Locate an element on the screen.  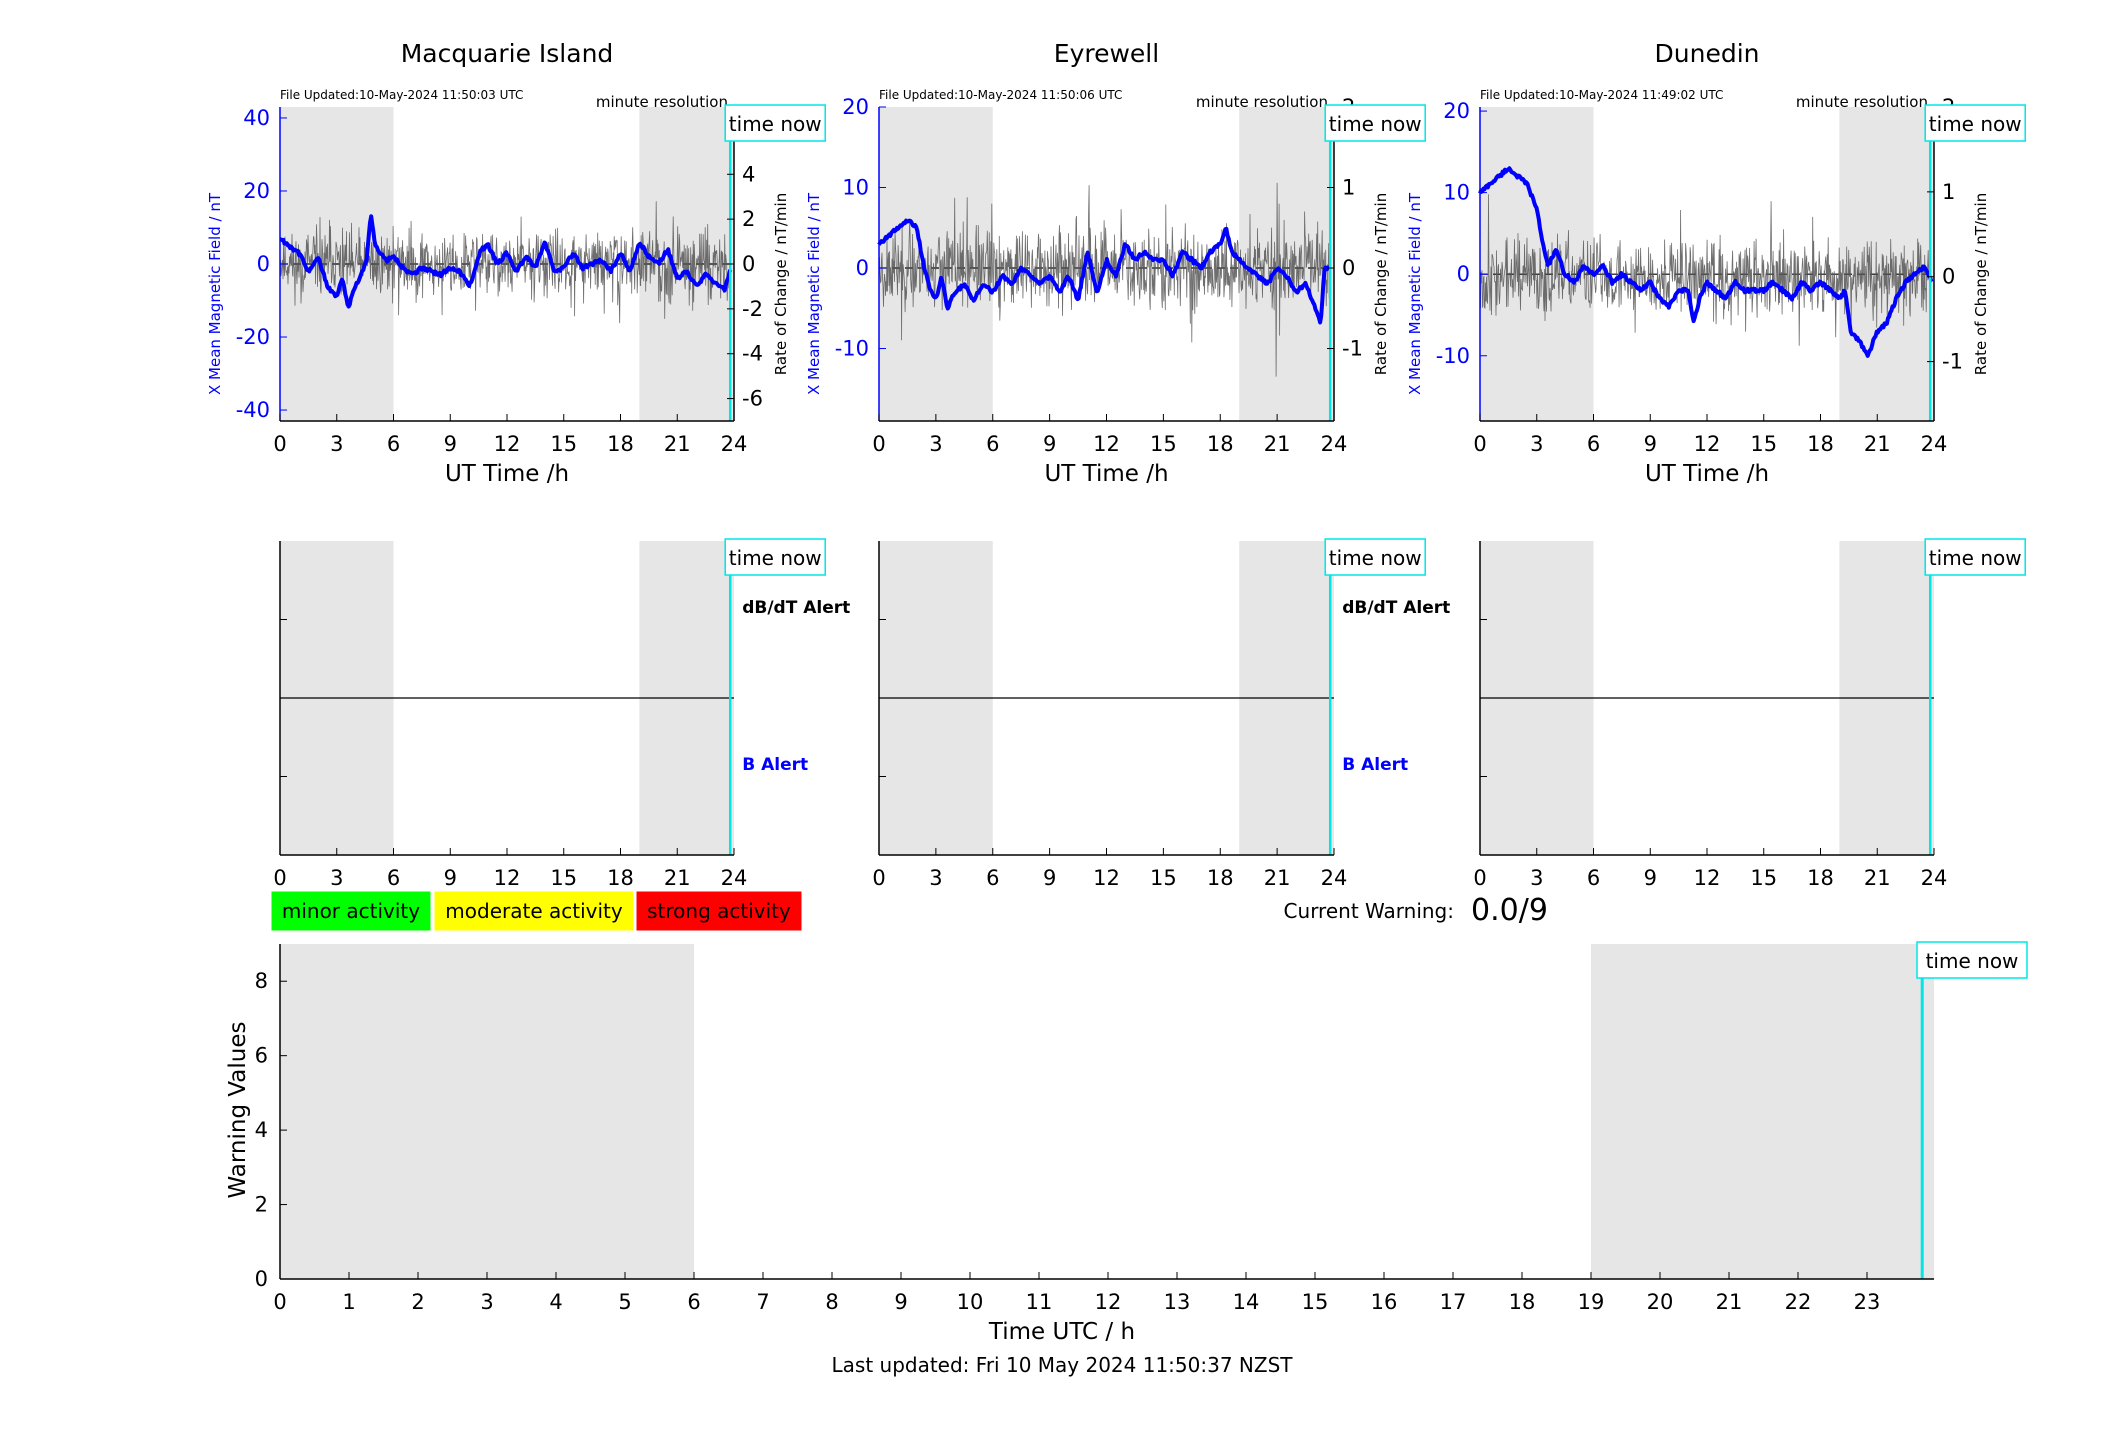
top-2-yr-tick-label-1: 0 is located at coordinates (1348, 268).